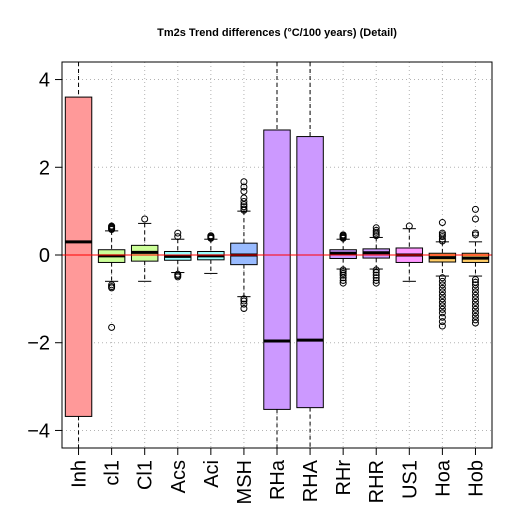  What do you see at coordinates (38, 431) in the screenshot?
I see `y-tick-label: −4` at bounding box center [38, 431].